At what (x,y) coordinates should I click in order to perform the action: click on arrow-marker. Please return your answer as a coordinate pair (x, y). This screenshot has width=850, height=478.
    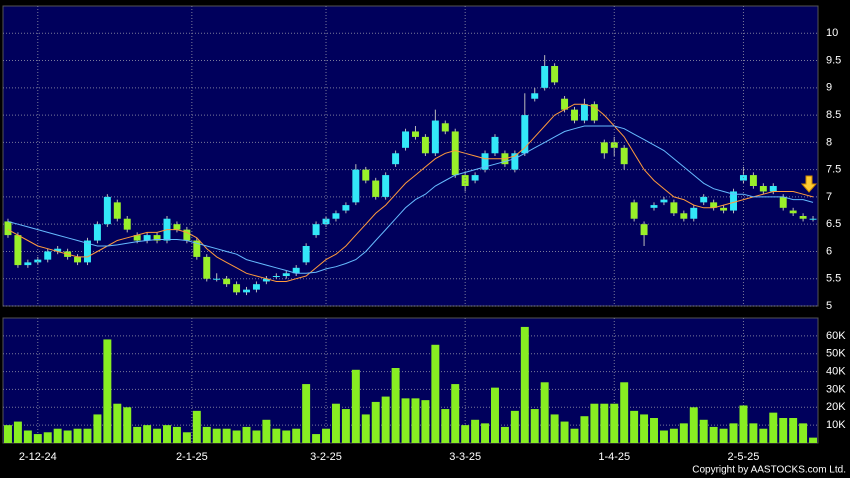
    Looking at the image, I should click on (809, 184).